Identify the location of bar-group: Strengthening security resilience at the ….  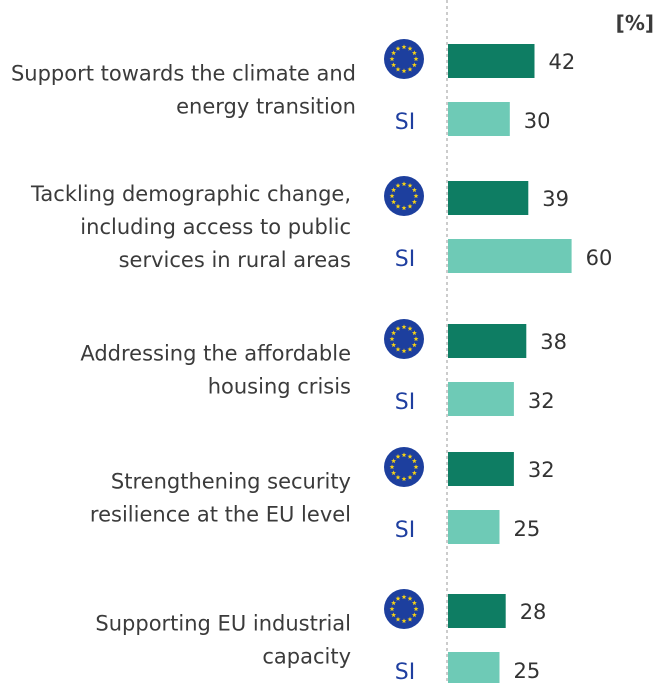
(322, 498).